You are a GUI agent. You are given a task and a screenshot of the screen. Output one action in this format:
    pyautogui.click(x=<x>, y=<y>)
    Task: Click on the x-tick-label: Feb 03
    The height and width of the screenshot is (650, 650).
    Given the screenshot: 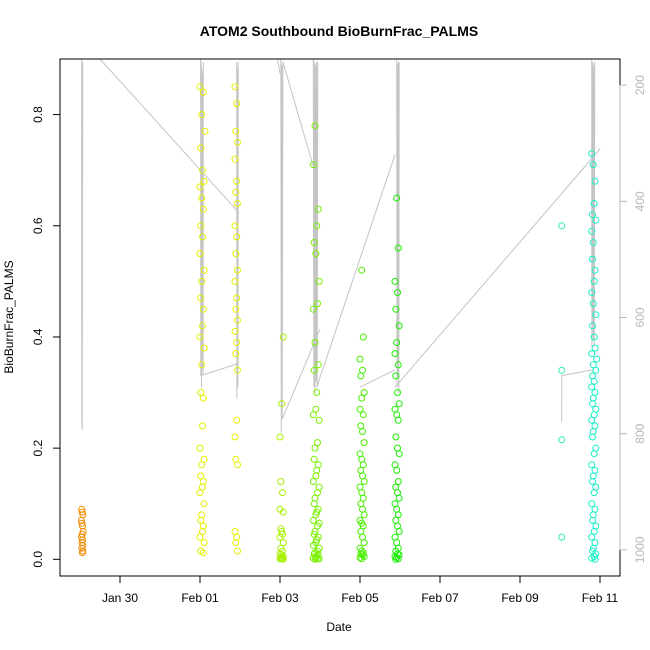 What is the action you would take?
    pyautogui.click(x=280, y=598)
    